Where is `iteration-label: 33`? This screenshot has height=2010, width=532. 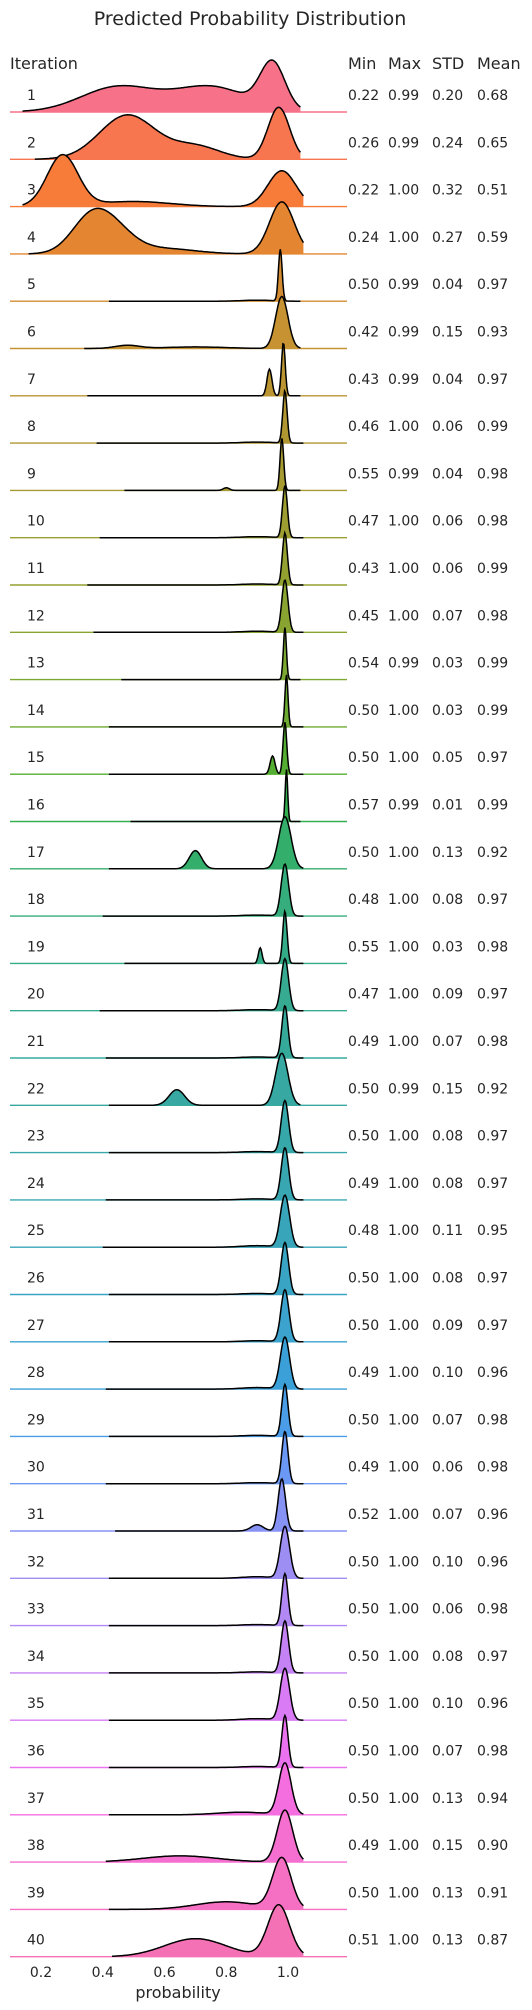 iteration-label: 33 is located at coordinates (36, 1610).